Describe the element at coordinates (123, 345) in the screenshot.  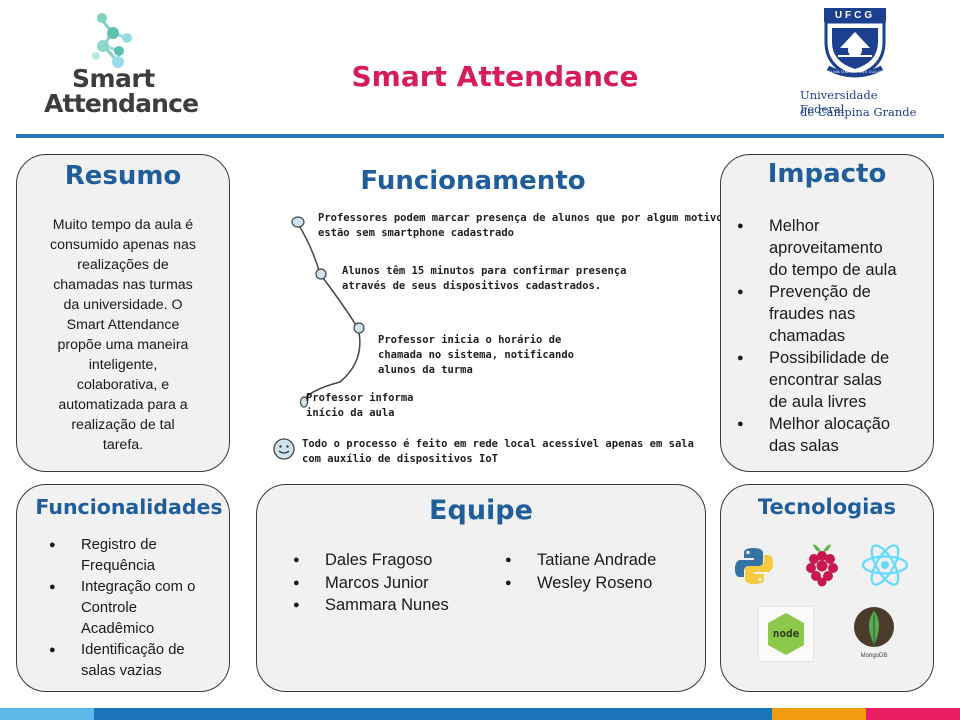
I see `resumo-line: propõe uma maneira` at that location.